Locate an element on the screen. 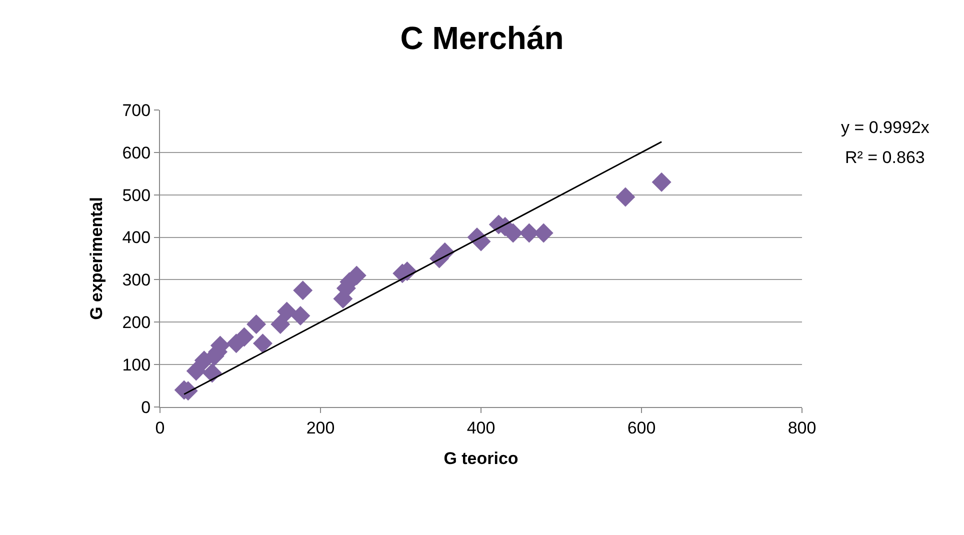  text: y = 0.9992x is located at coordinates (885, 127).